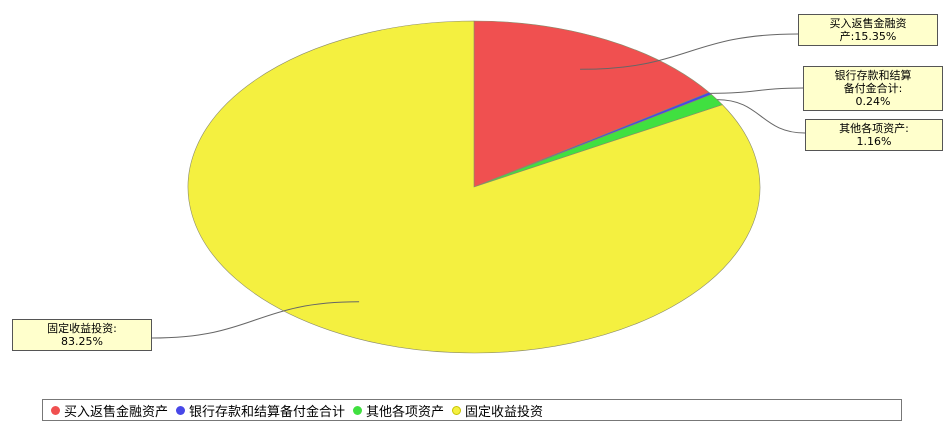 Image resolution: width=948 pixels, height=422 pixels. What do you see at coordinates (405, 412) in the screenshot?
I see `legend-label: 其他各项资产` at bounding box center [405, 412].